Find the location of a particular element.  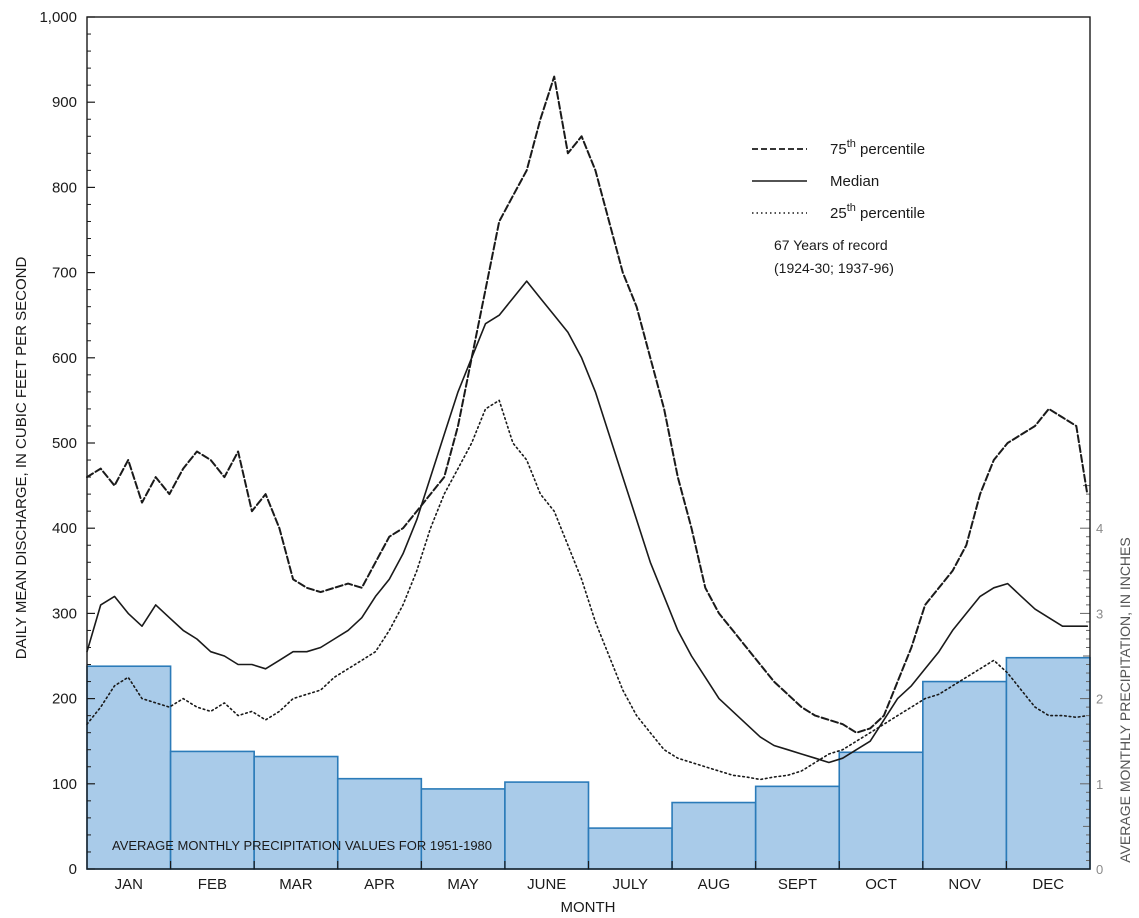

y-tick-label: 300 is located at coordinates (64, 613).